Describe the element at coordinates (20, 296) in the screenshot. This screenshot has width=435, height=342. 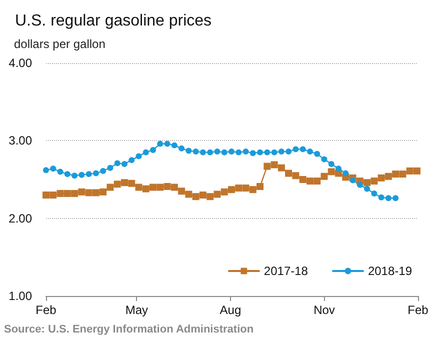
I see `y-tick-label: 1.00` at that location.